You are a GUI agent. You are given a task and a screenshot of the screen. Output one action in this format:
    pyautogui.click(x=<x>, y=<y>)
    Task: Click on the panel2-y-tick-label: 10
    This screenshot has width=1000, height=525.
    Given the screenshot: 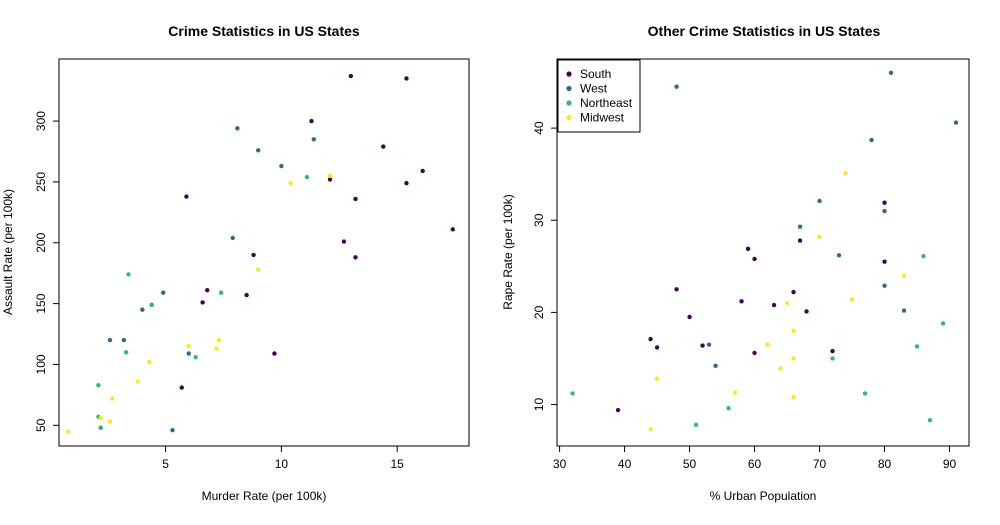 What is the action you would take?
    pyautogui.click(x=539, y=405)
    